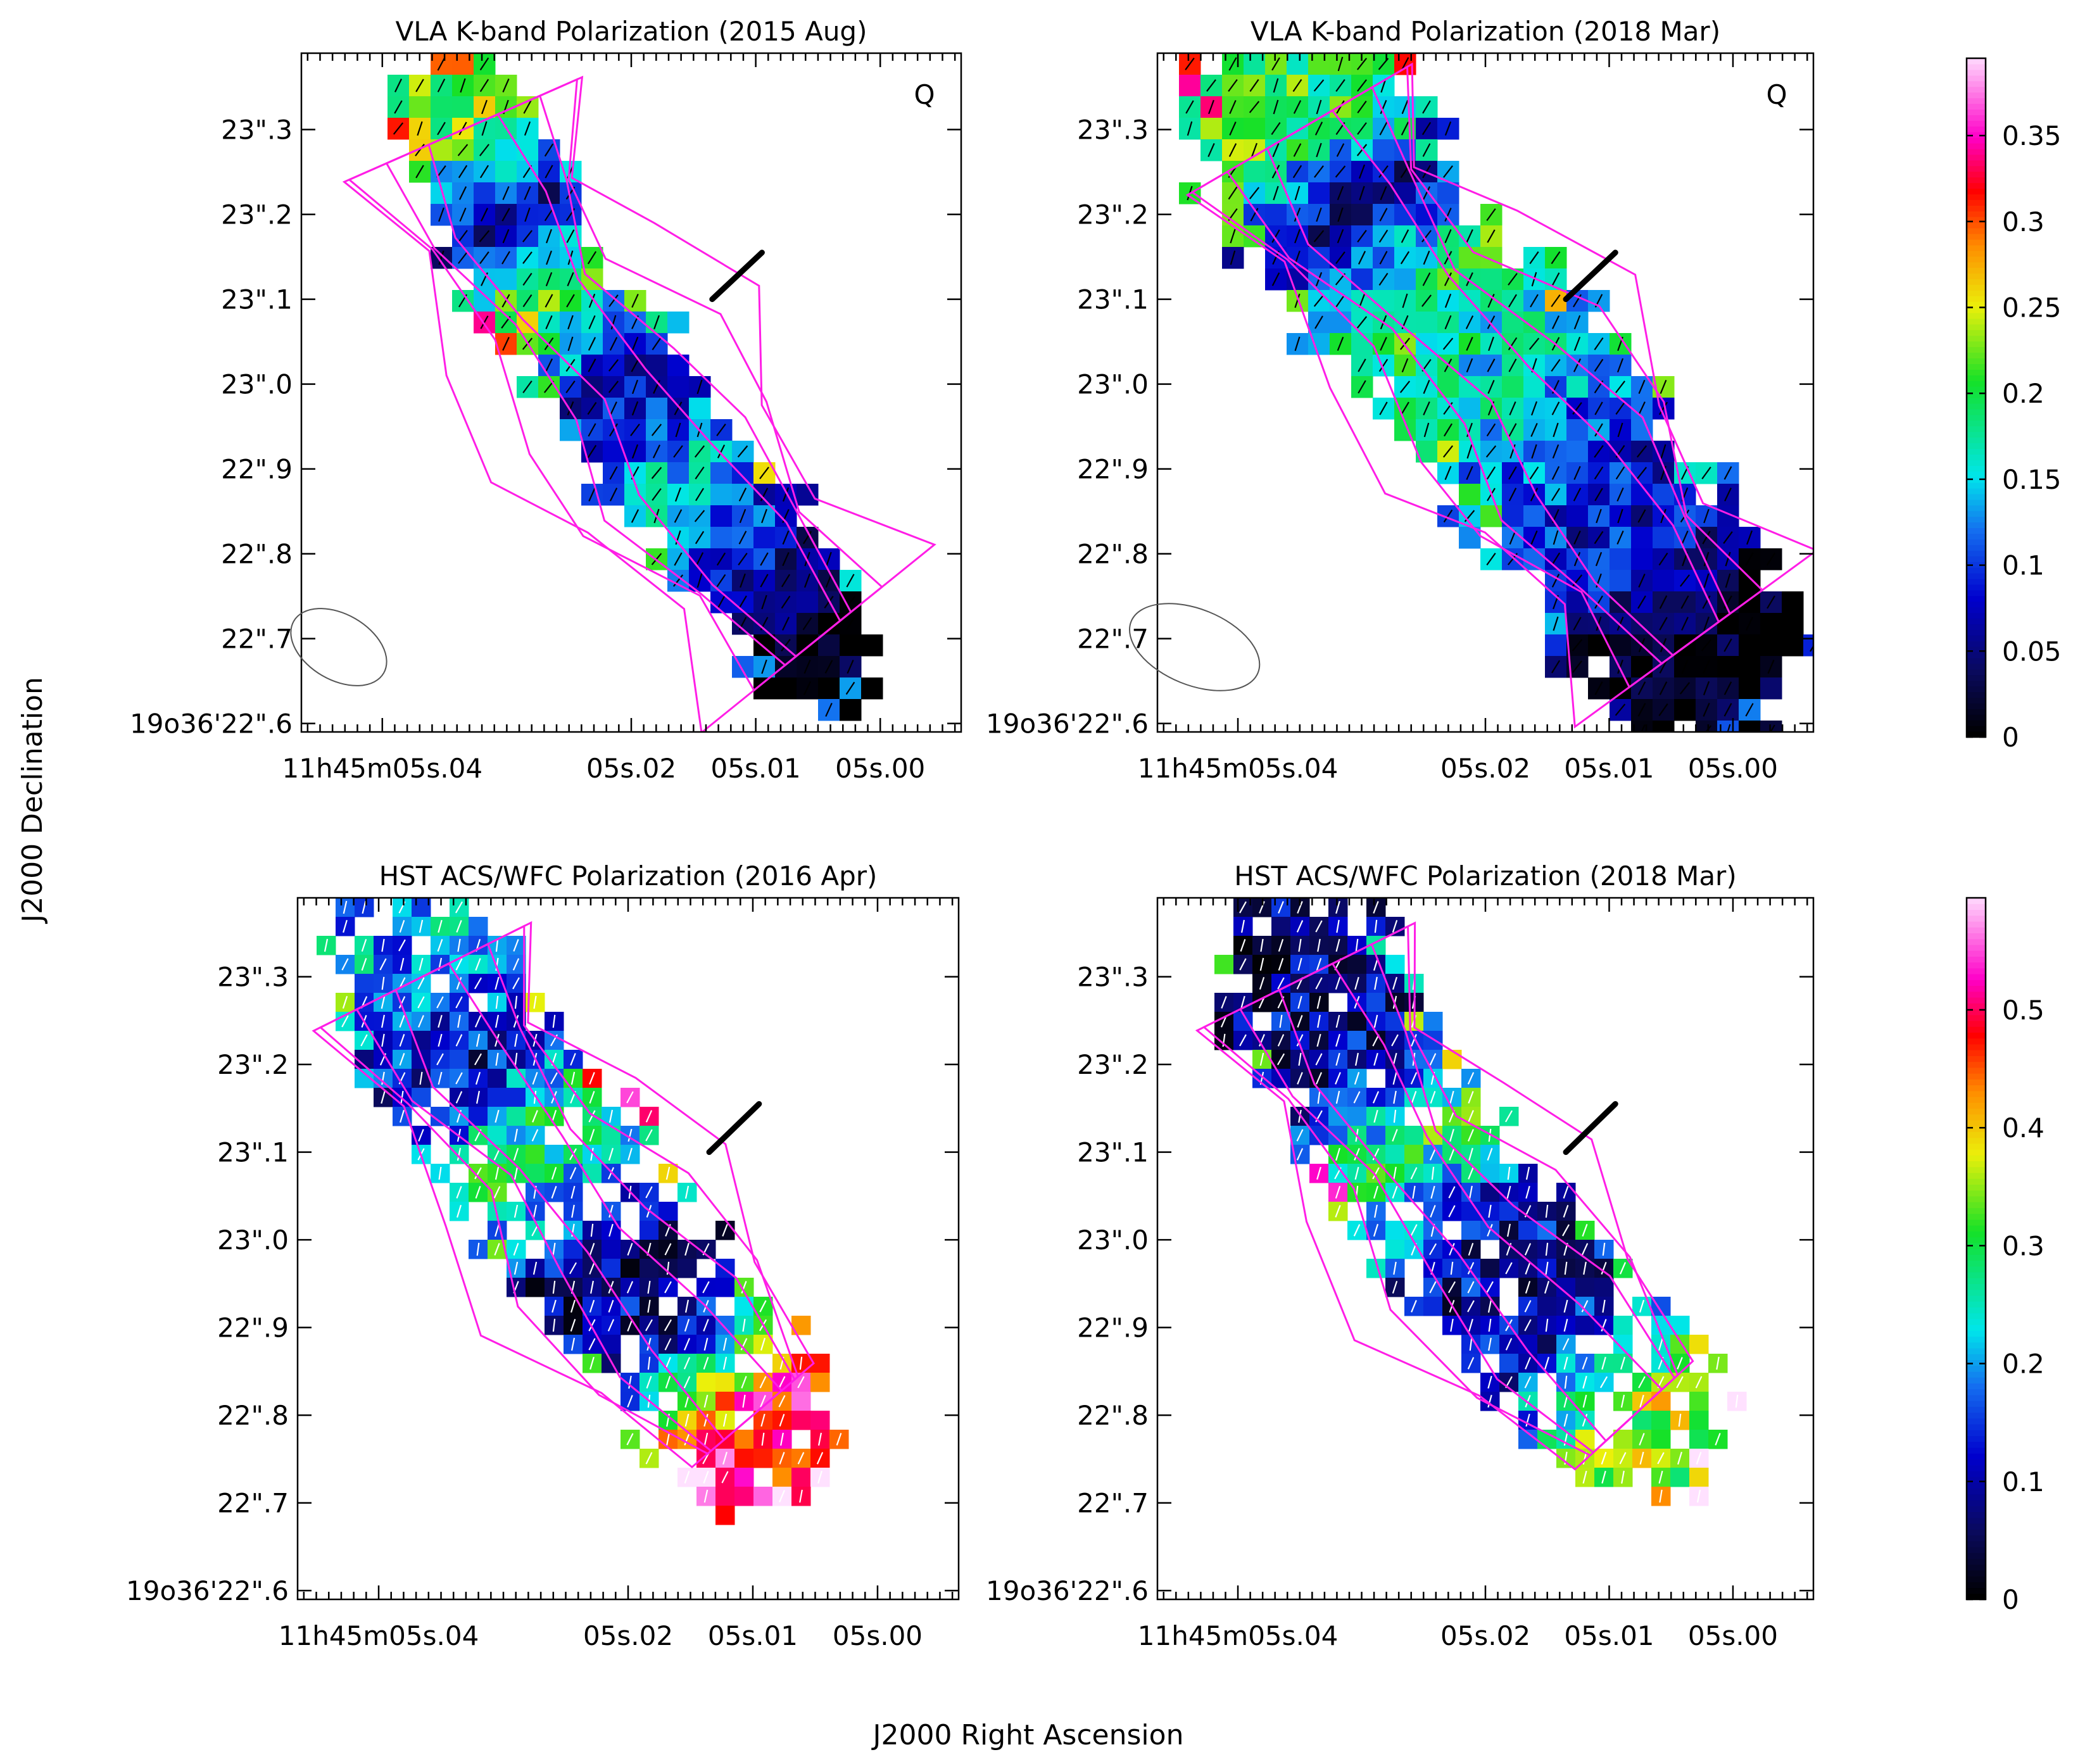 This screenshot has height=1764, width=2073. I want to click on ra-tick-label: 11h45m05s.04, so click(1238, 1635).